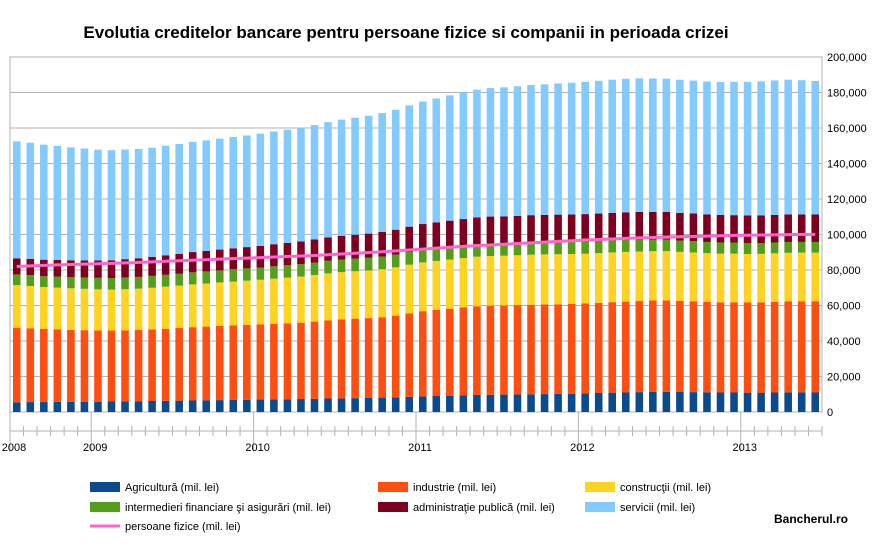 Image resolution: width=877 pixels, height=553 pixels. What do you see at coordinates (844, 271) in the screenshot?
I see `y-tick-label: 80,000` at bounding box center [844, 271].